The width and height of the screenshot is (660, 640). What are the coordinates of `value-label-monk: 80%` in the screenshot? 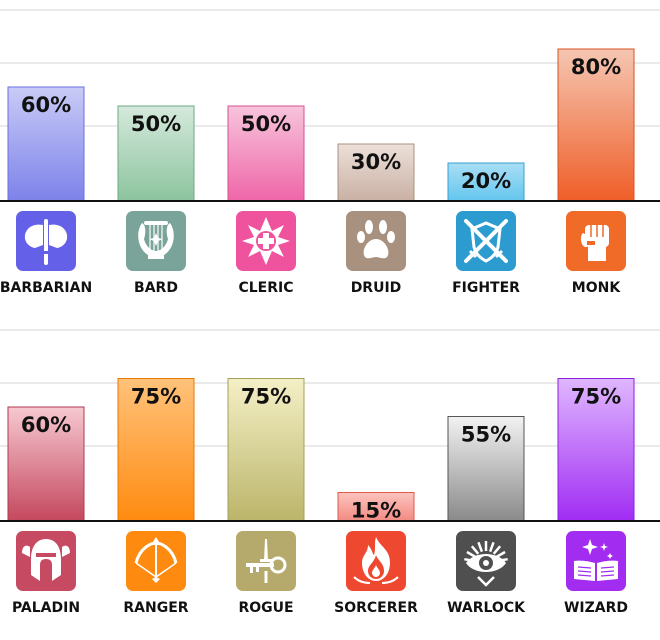 It's located at (596, 67).